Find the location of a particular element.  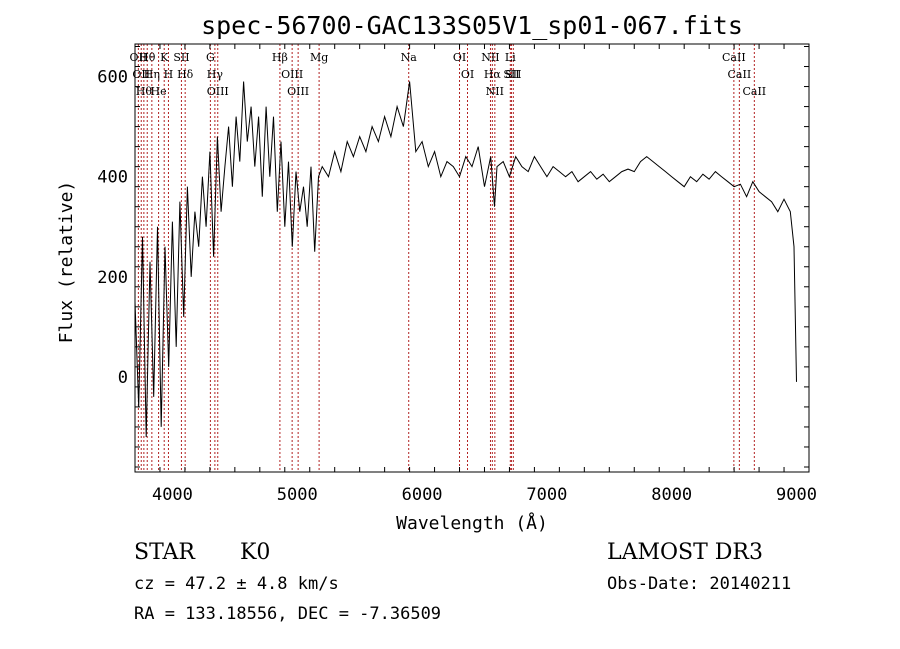

line-marker-label: Hα is located at coordinates (493, 74).